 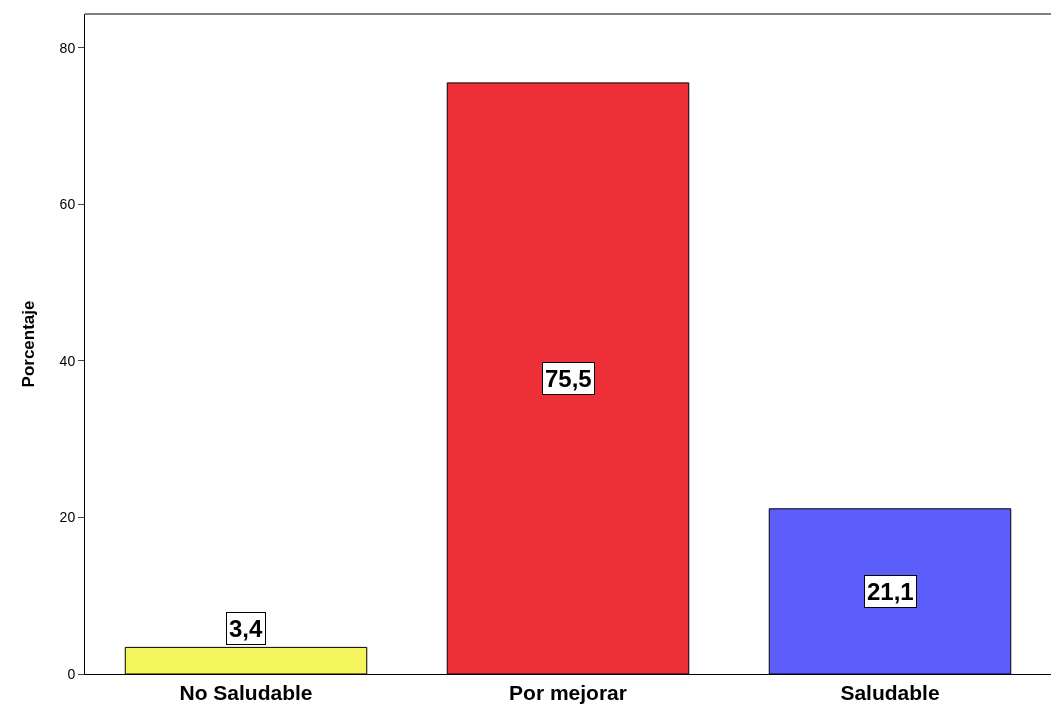 What do you see at coordinates (29, 344) in the screenshot?
I see `y-axis-title: Porcentaje` at bounding box center [29, 344].